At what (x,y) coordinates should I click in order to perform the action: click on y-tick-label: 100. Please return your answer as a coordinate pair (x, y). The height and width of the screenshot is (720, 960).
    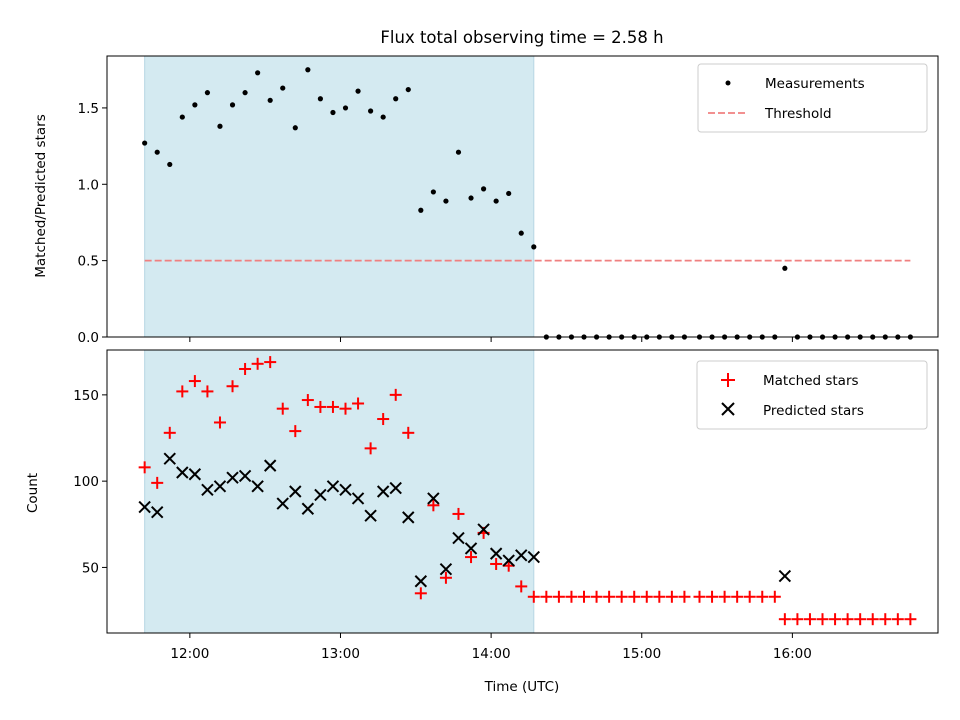
    Looking at the image, I should click on (86, 482).